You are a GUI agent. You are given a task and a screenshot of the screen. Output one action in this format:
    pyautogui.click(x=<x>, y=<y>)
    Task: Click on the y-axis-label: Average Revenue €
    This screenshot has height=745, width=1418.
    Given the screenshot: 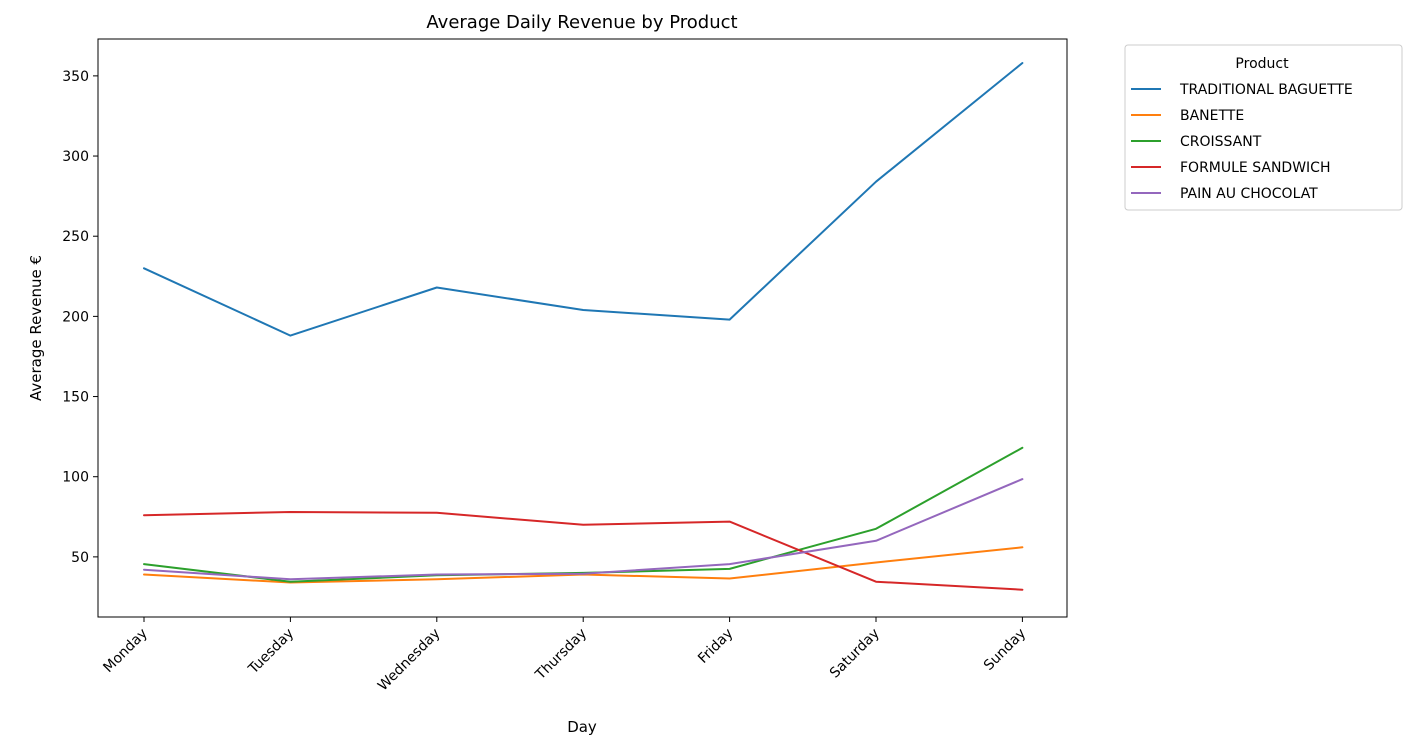 What is the action you would take?
    pyautogui.click(x=36, y=328)
    